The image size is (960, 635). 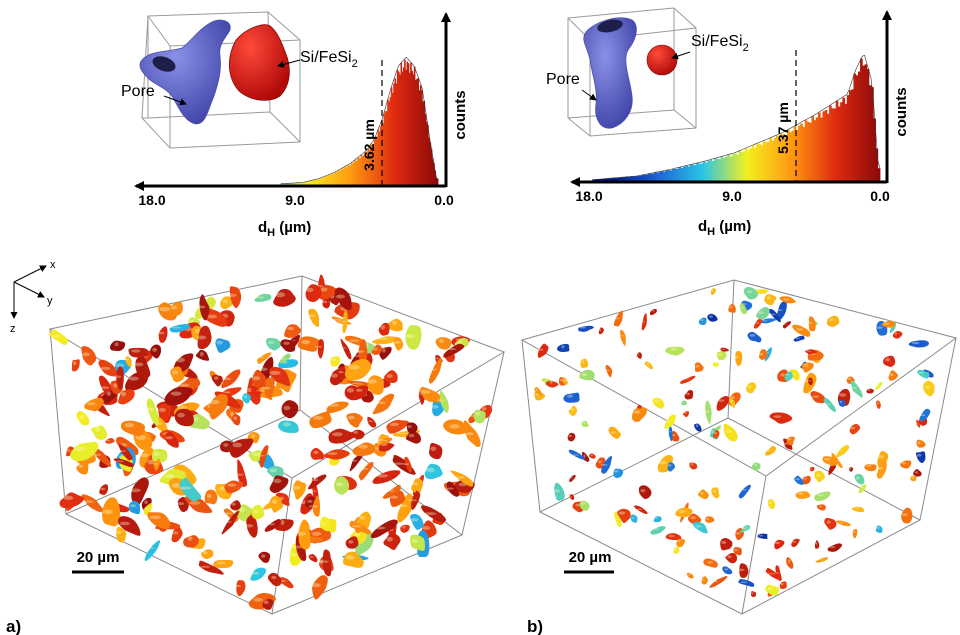 What do you see at coordinates (50, 301) in the screenshot?
I see `axis-y-label: y` at bounding box center [50, 301].